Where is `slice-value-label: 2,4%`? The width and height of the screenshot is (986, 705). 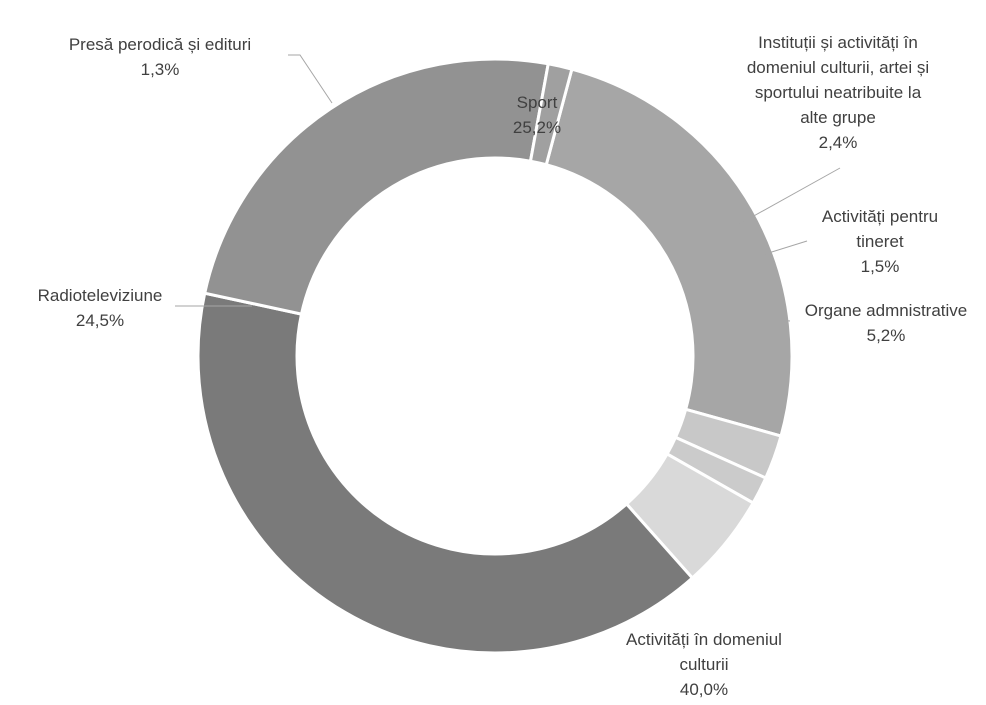 slice-value-label: 2,4% is located at coordinates (838, 142).